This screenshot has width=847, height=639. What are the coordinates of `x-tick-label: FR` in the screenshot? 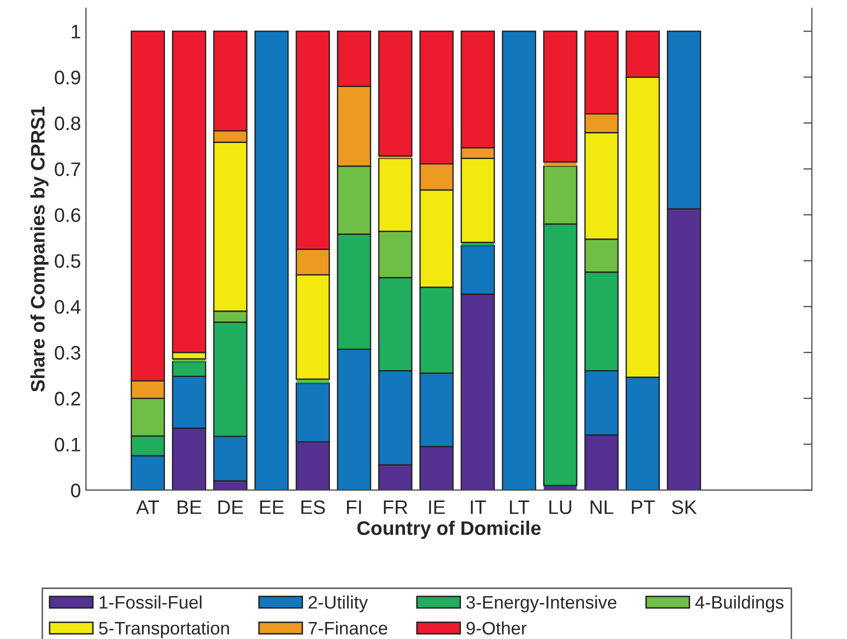 It's located at (396, 507).